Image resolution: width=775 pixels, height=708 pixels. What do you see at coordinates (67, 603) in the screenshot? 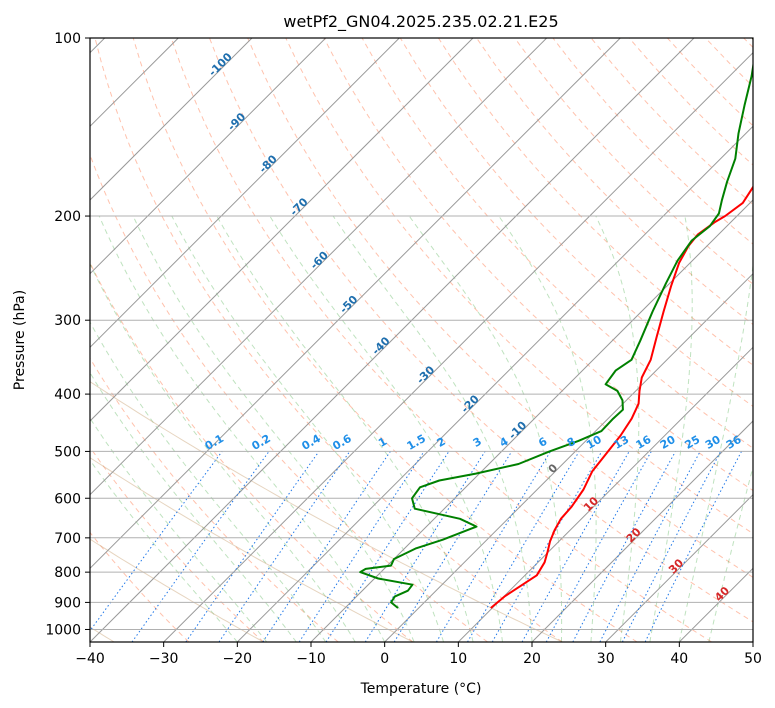
I see `y-tick-label: 900` at bounding box center [67, 603].